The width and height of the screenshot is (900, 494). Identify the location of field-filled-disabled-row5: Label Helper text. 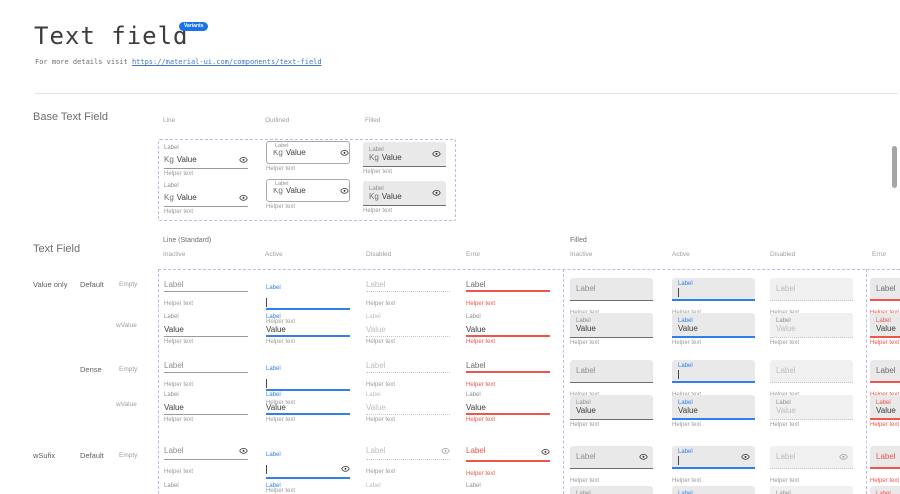
(811, 466).